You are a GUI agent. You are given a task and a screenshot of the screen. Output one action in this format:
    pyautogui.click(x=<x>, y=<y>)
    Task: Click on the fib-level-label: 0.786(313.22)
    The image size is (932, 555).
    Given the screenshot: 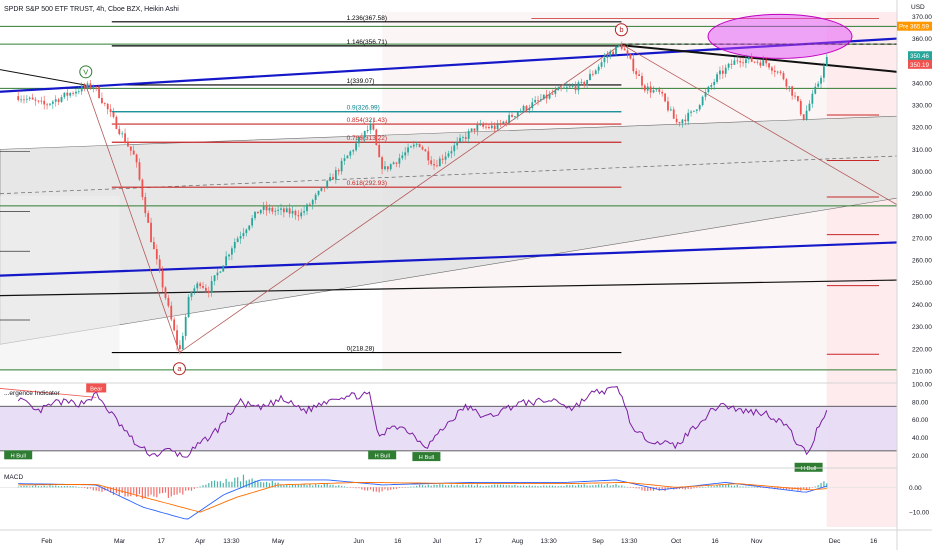 What is the action you would take?
    pyautogui.click(x=367, y=138)
    